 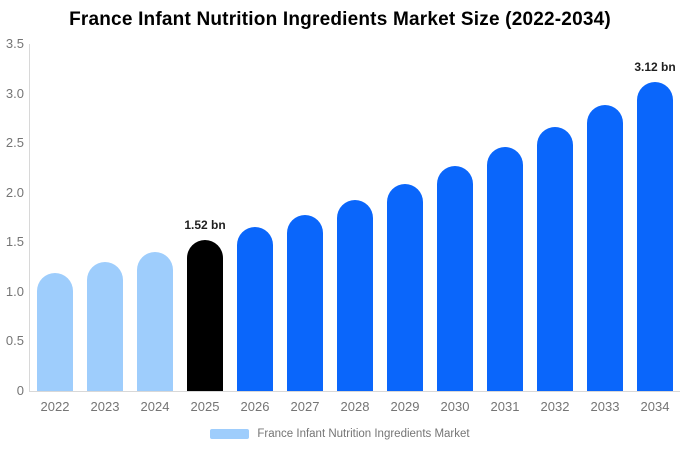 I want to click on x-axis-tick-label: 2024, so click(x=155, y=406).